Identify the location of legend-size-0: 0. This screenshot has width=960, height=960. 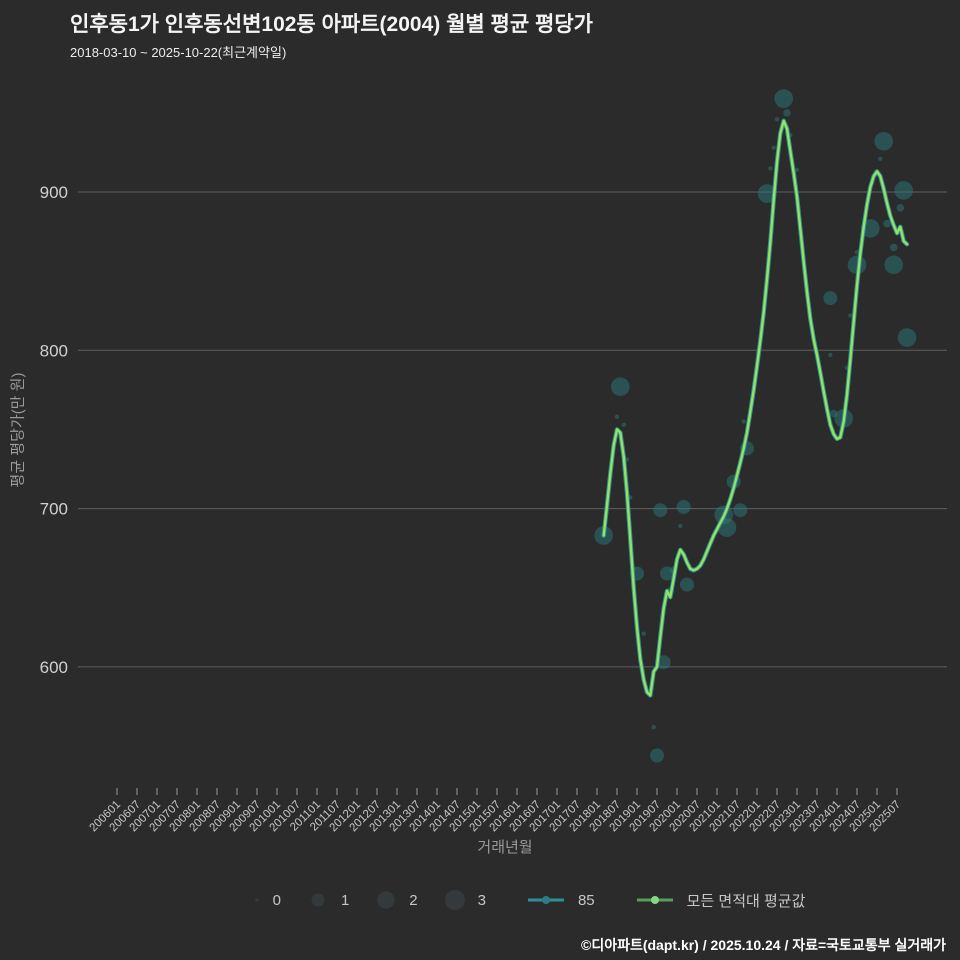
(267, 900).